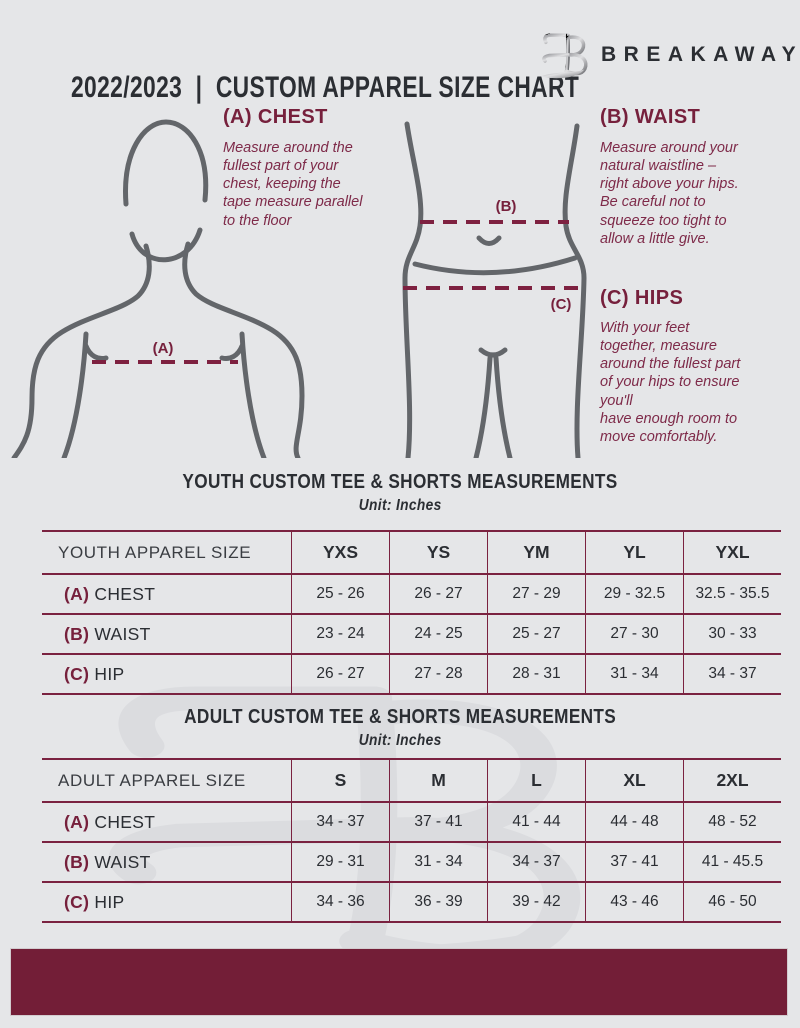 This screenshot has width=800, height=1028. What do you see at coordinates (642, 298) in the screenshot?
I see `hips-section-heading: (C) HIPS` at bounding box center [642, 298].